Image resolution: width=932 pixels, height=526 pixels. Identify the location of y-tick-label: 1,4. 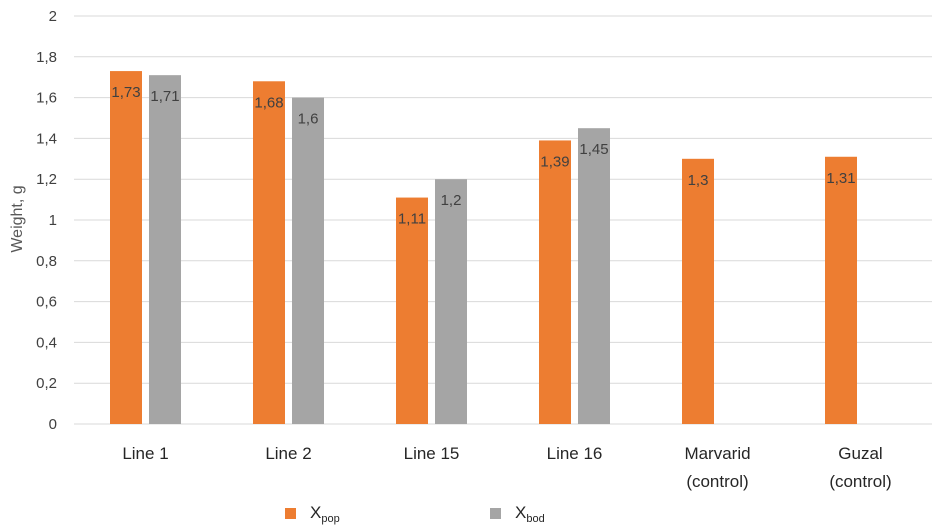
(46, 138).